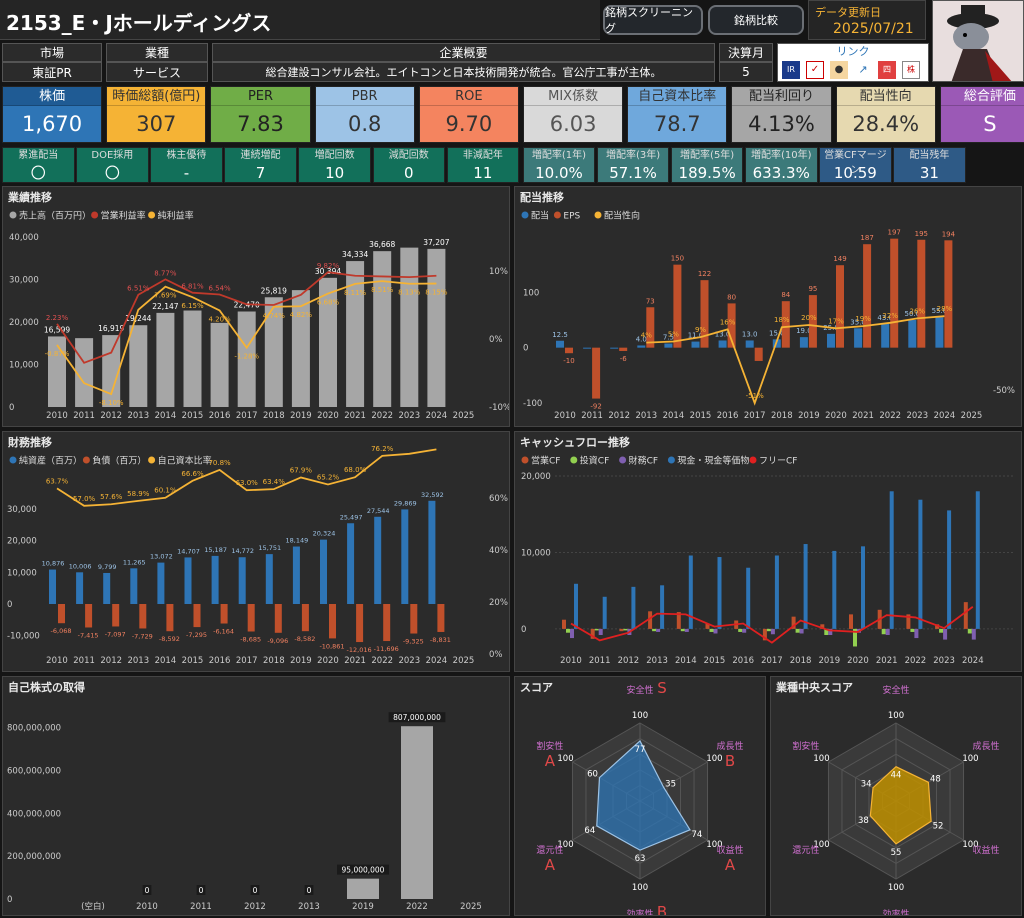 This screenshot has height=918, width=1024. What do you see at coordinates (52, 124) in the screenshot?
I see `kpi-value: 1,670` at bounding box center [52, 124].